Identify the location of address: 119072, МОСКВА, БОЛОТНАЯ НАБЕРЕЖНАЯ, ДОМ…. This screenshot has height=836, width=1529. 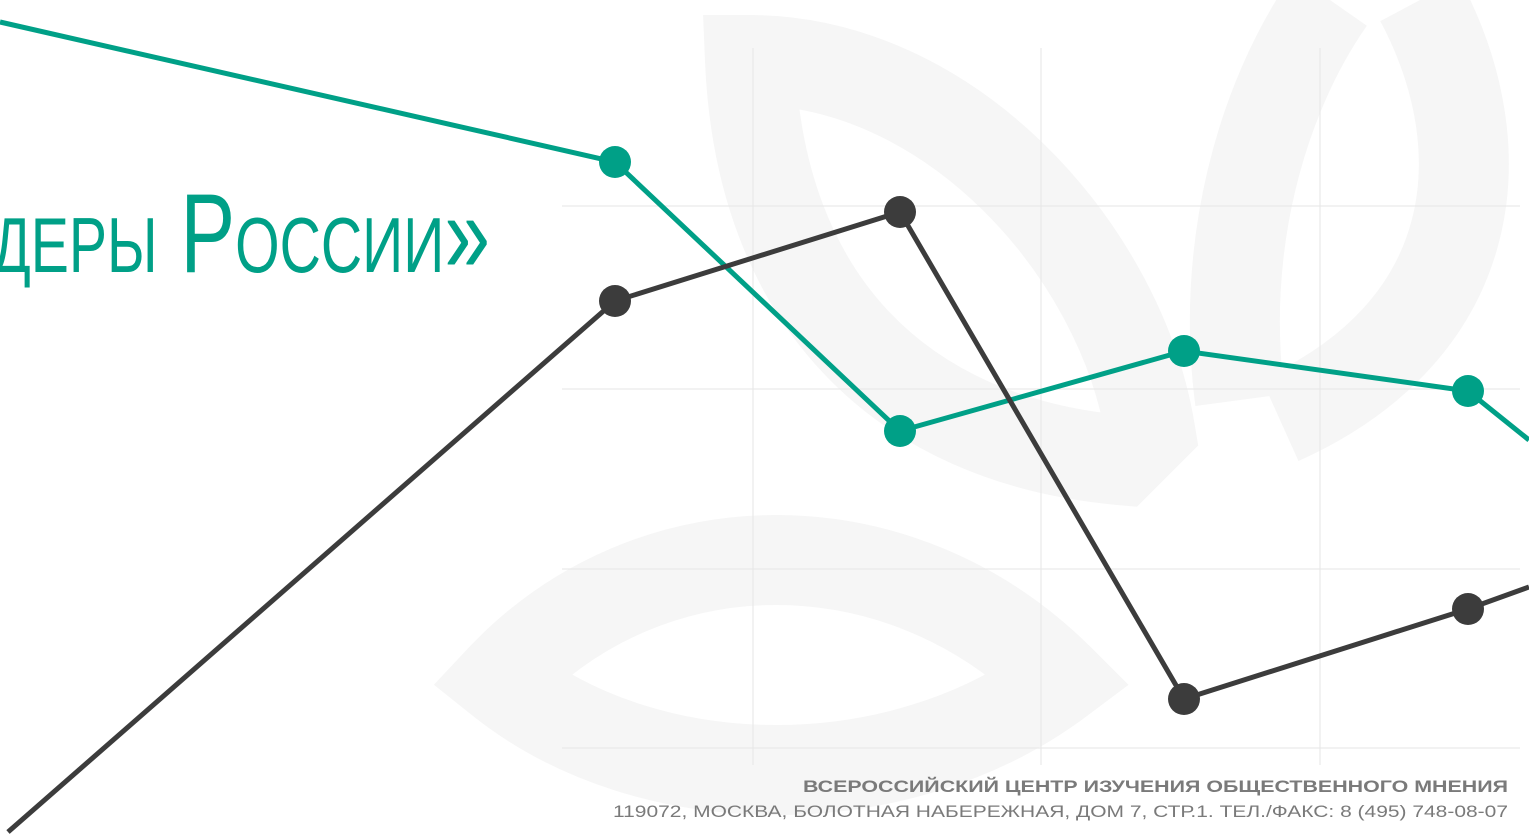
(1060, 811).